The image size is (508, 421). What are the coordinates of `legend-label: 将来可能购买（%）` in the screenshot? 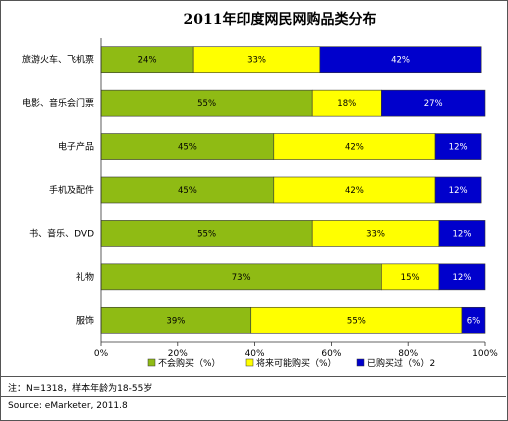 It's located at (296, 363).